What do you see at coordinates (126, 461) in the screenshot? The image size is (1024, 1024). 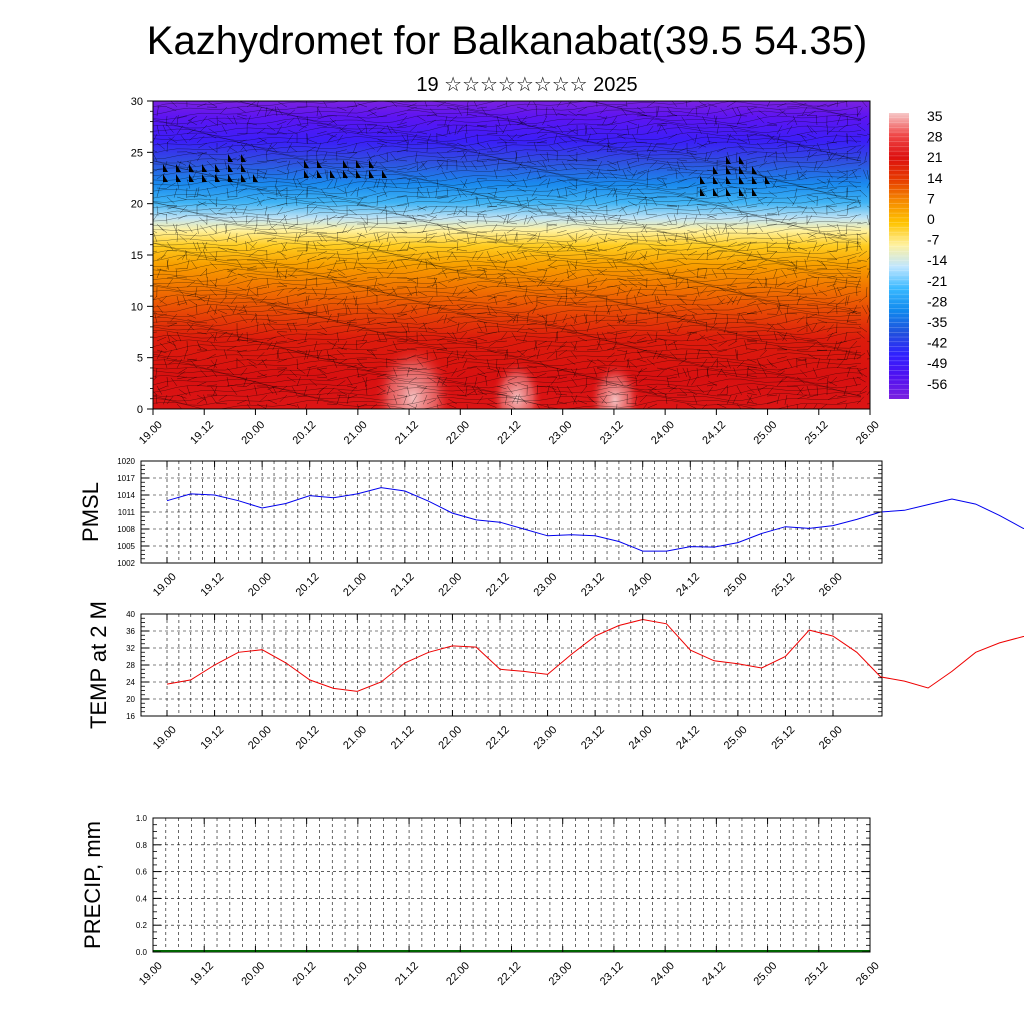 I see `y-tick-label: 1020` at bounding box center [126, 461].